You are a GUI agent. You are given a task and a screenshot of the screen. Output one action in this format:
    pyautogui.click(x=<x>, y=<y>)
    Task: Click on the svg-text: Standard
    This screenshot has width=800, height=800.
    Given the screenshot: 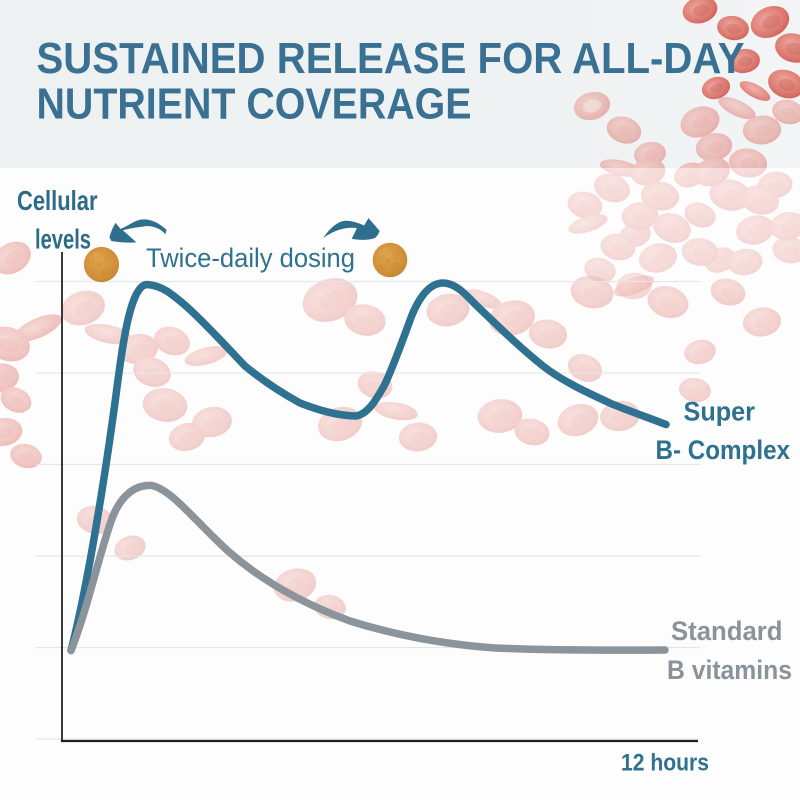 What is the action you would take?
    pyautogui.click(x=727, y=631)
    